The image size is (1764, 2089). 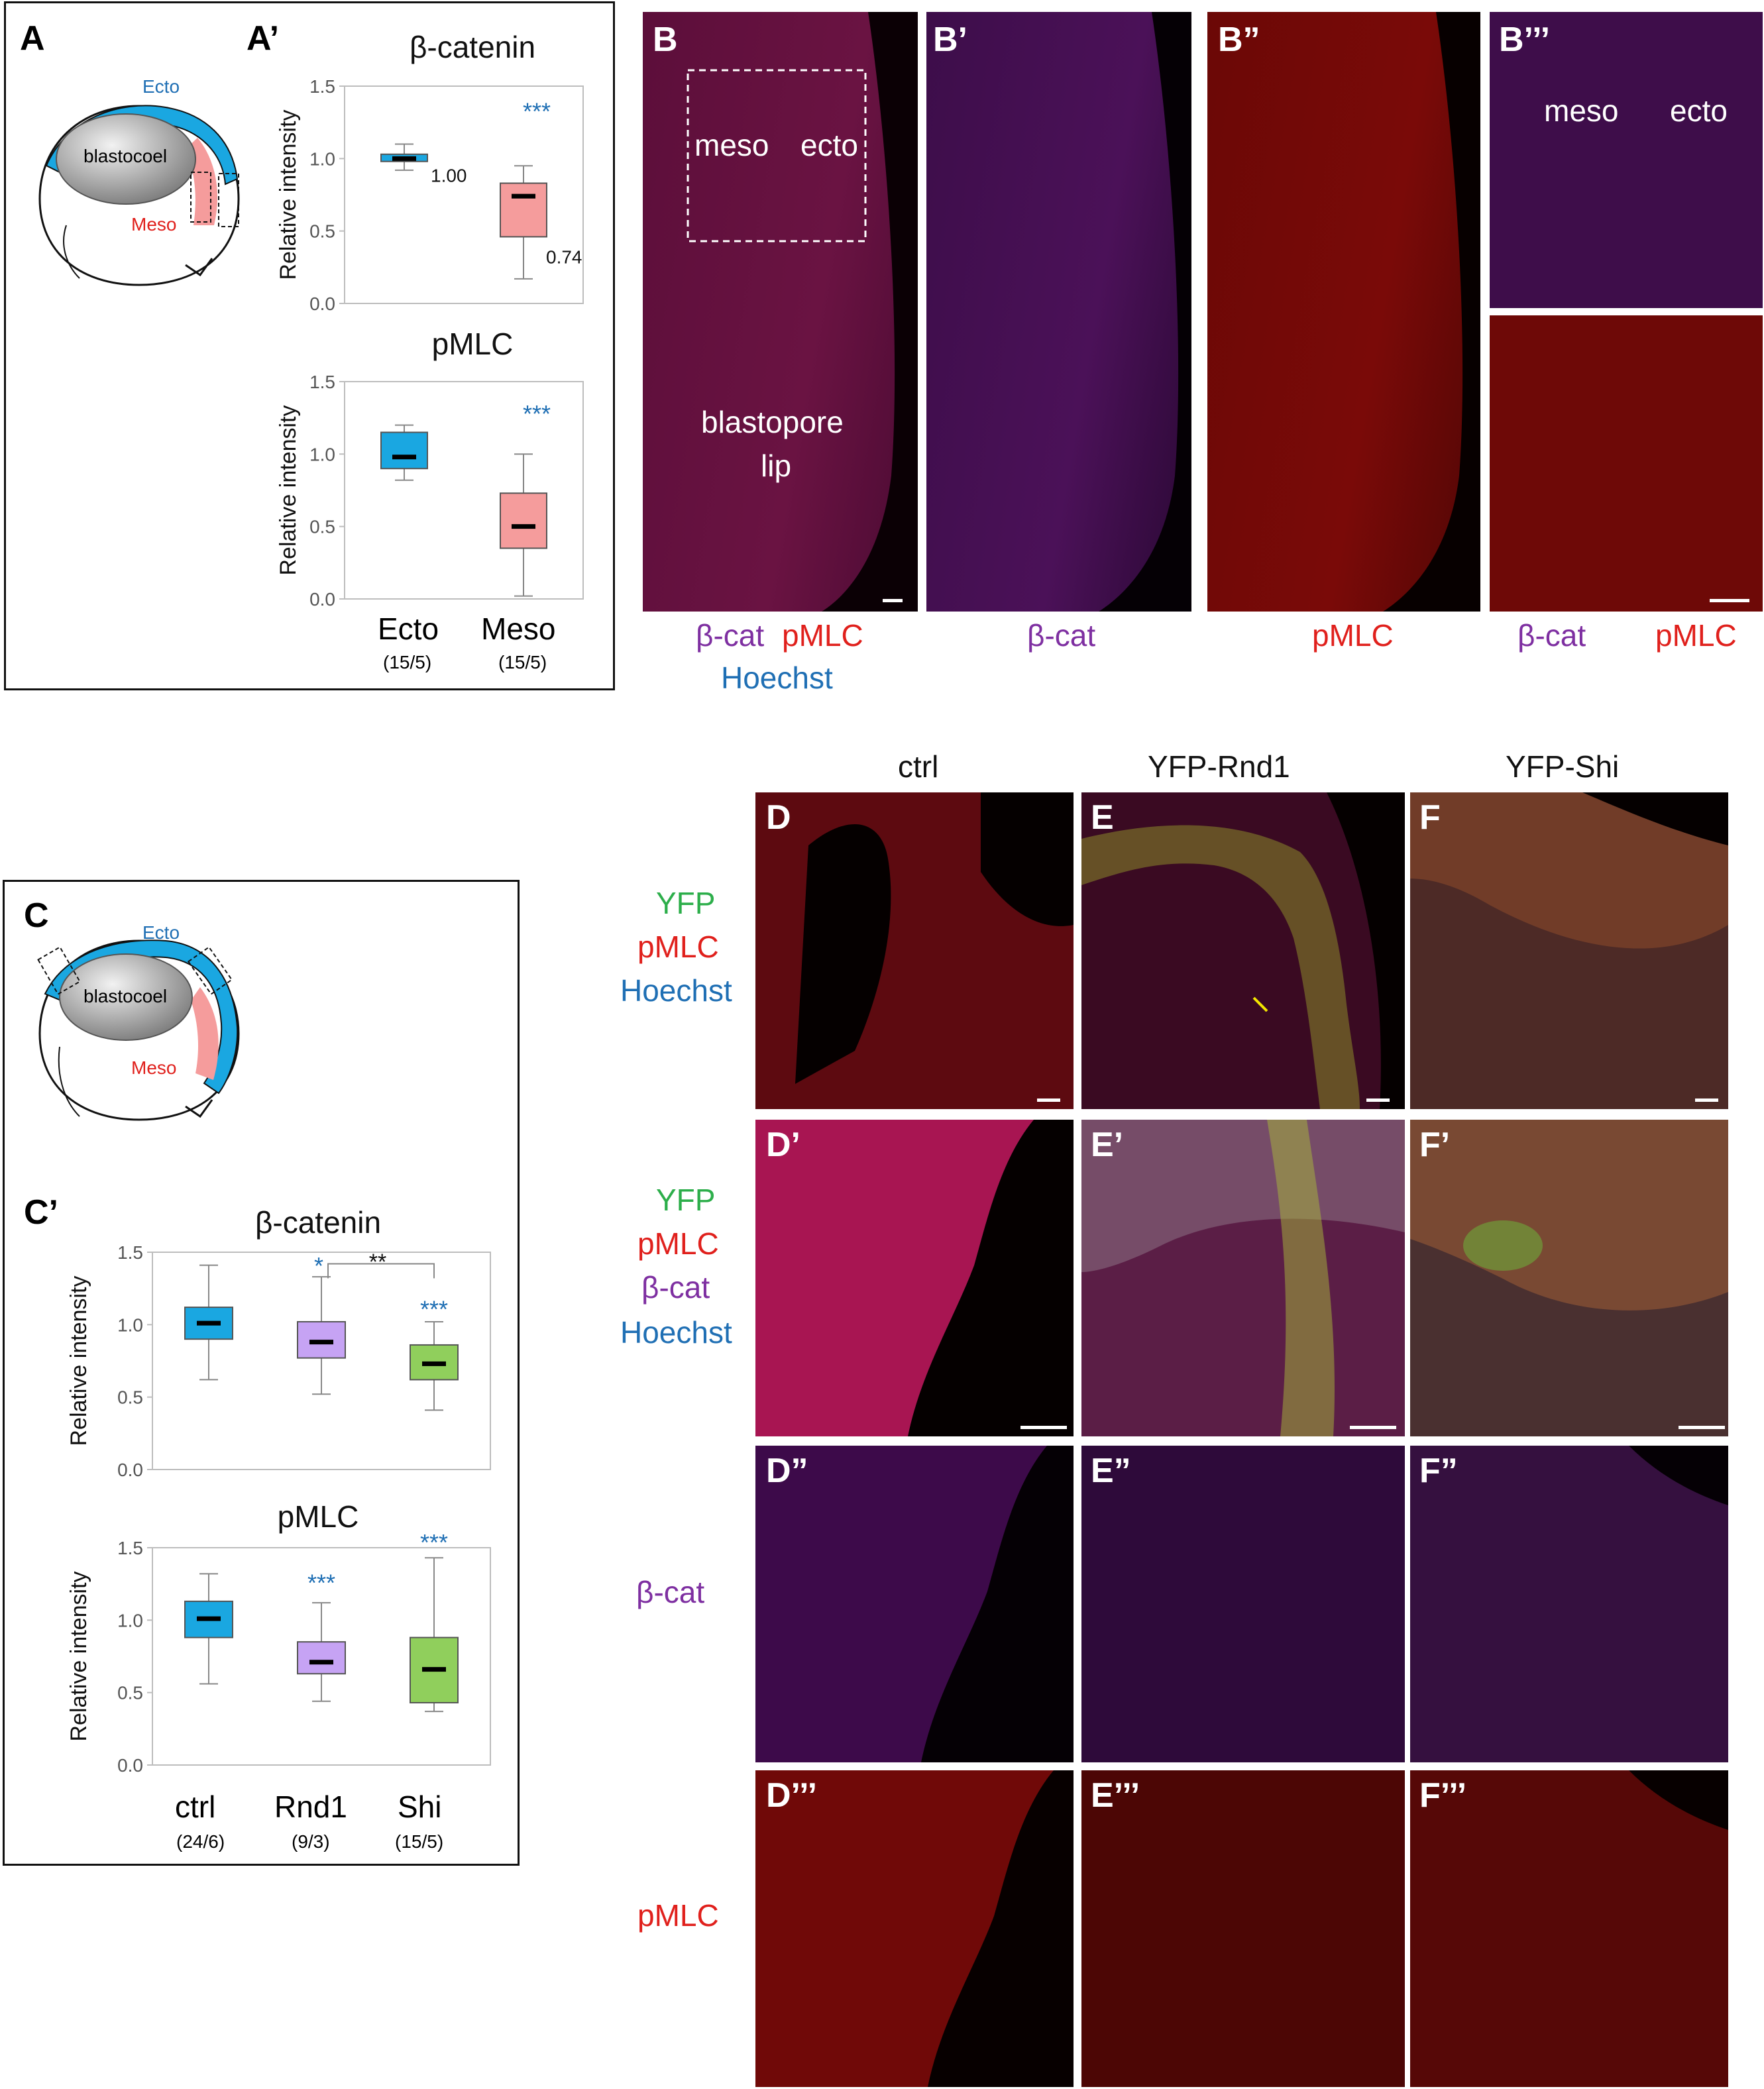 I want to click on e-overlay, so click(x=1243, y=951).